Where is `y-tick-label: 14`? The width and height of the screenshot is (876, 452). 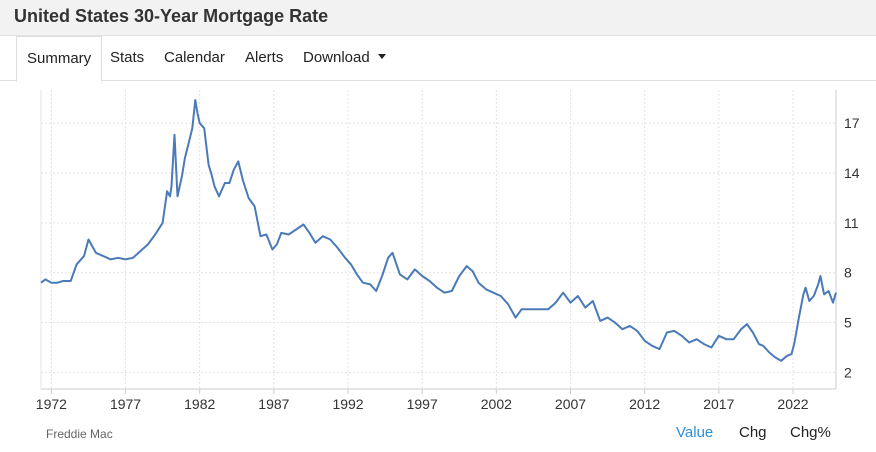 y-tick-label: 14 is located at coordinates (852, 173).